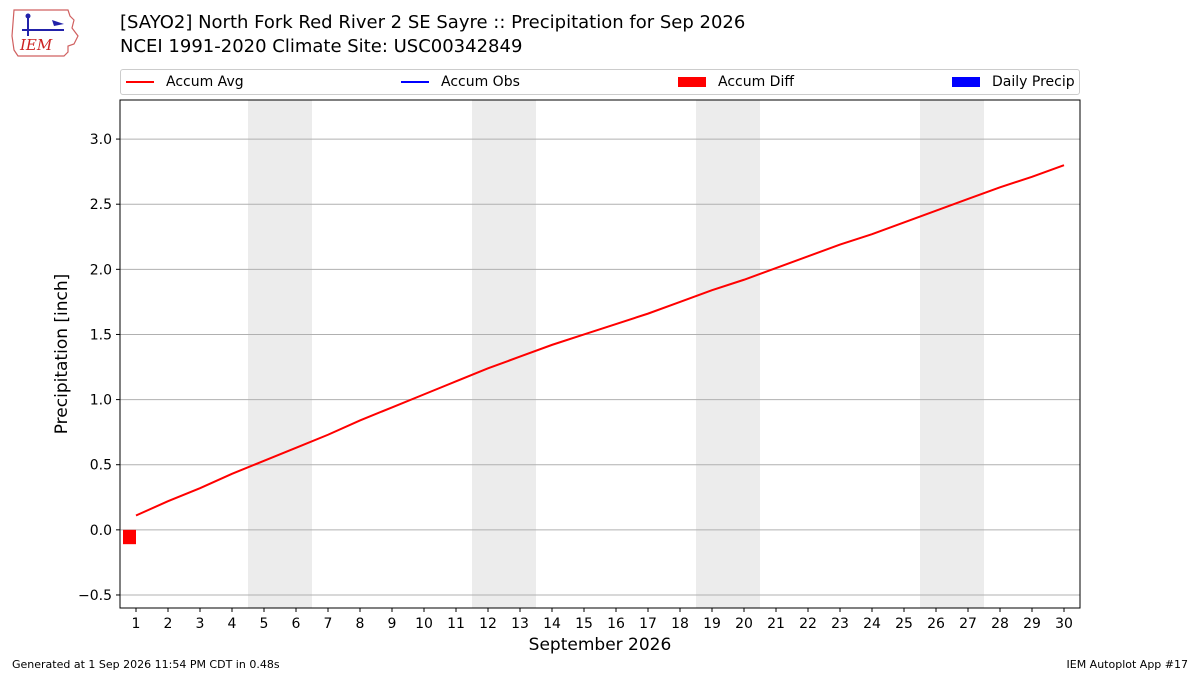 This screenshot has width=1200, height=675. I want to click on logo-text: IEM, so click(36, 45).